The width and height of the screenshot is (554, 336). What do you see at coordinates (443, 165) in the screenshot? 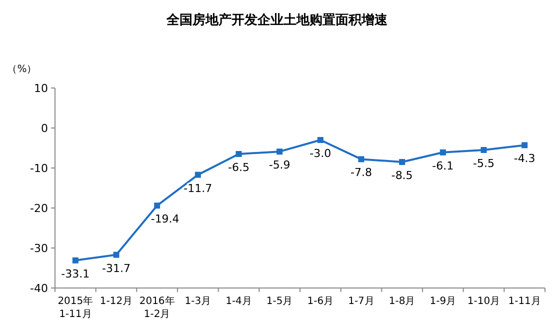
I see `text: -6.1` at bounding box center [443, 165].